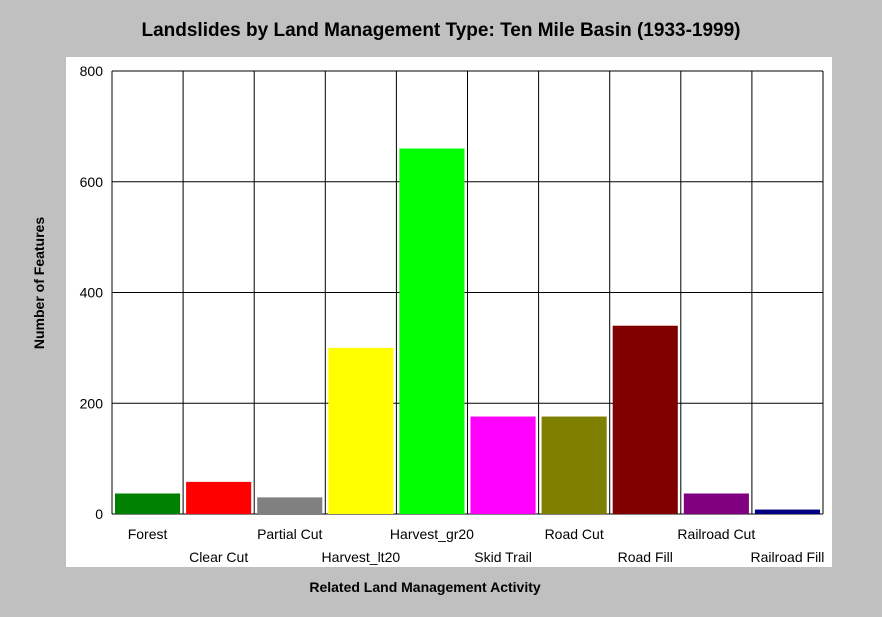 Image resolution: width=882 pixels, height=617 pixels. I want to click on bar-harvest-lt20, so click(361, 430).